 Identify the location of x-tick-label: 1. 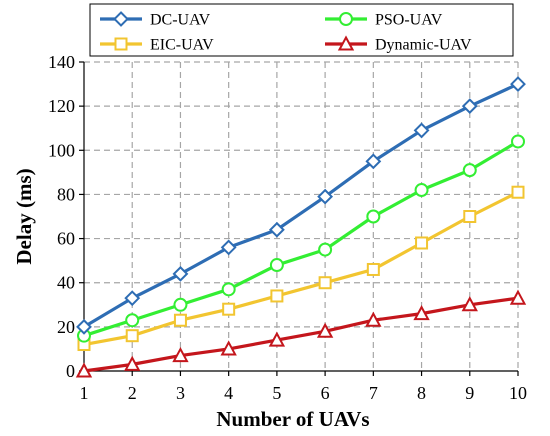
(84, 393).